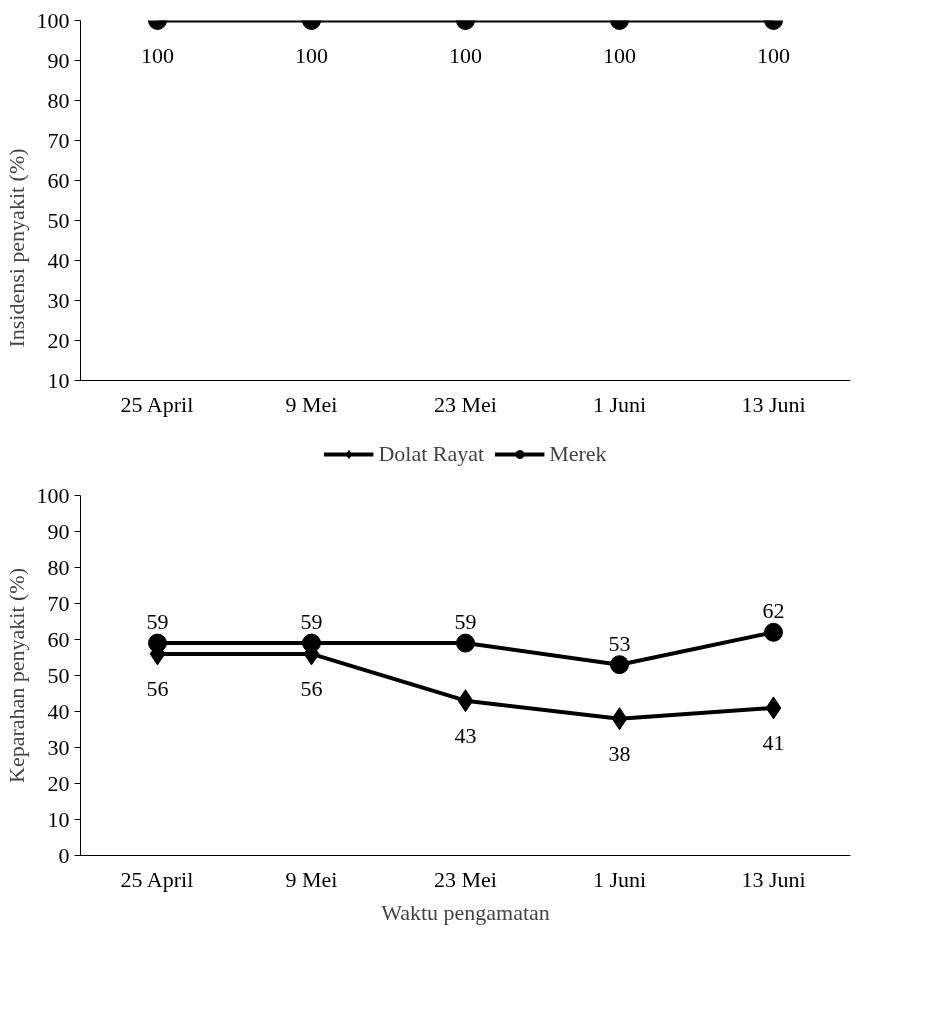 The height and width of the screenshot is (1034, 929). I want to click on y-axis-title: Keparahan penyakit (%), so click(16, 675).